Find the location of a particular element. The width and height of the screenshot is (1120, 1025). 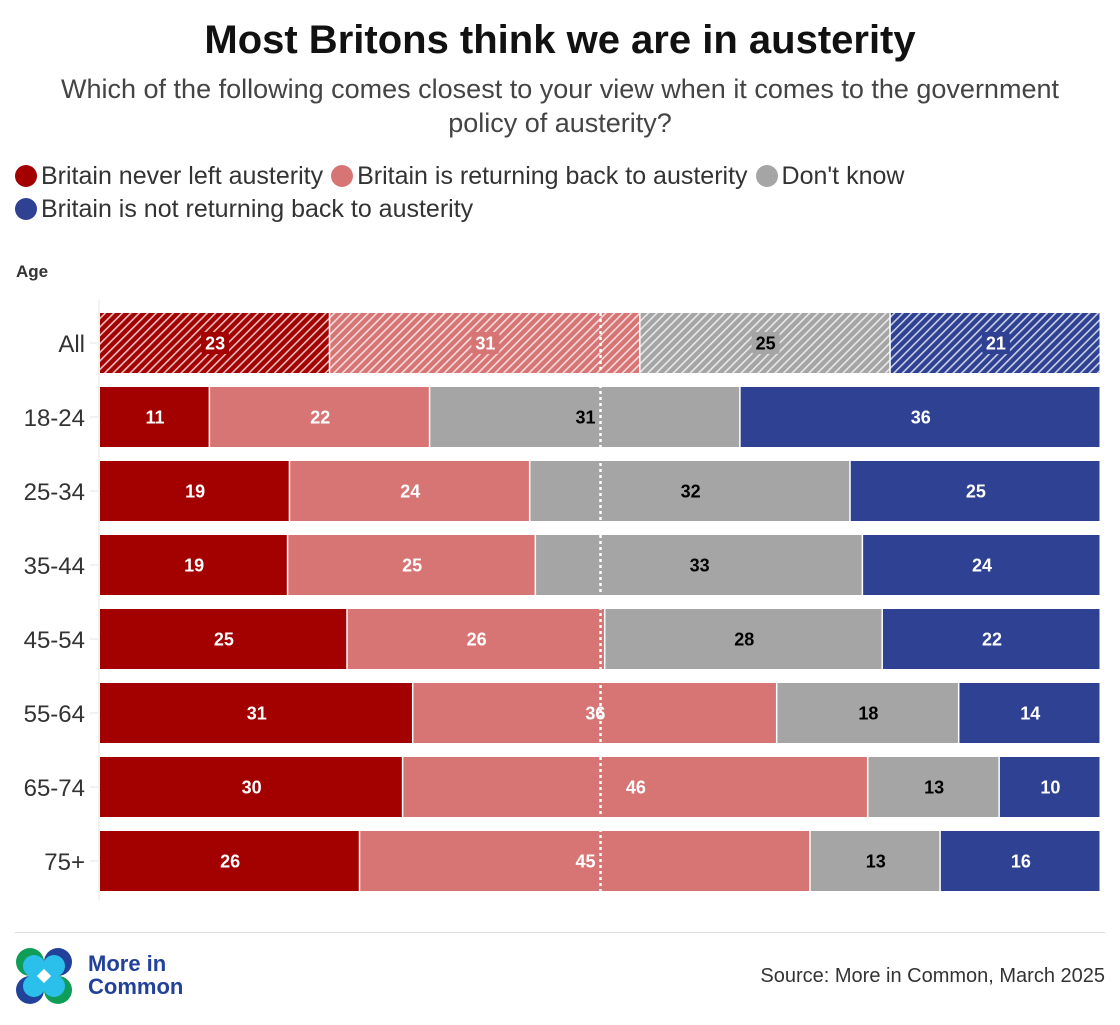

y-tick-label: 35-44 is located at coordinates (54, 566).